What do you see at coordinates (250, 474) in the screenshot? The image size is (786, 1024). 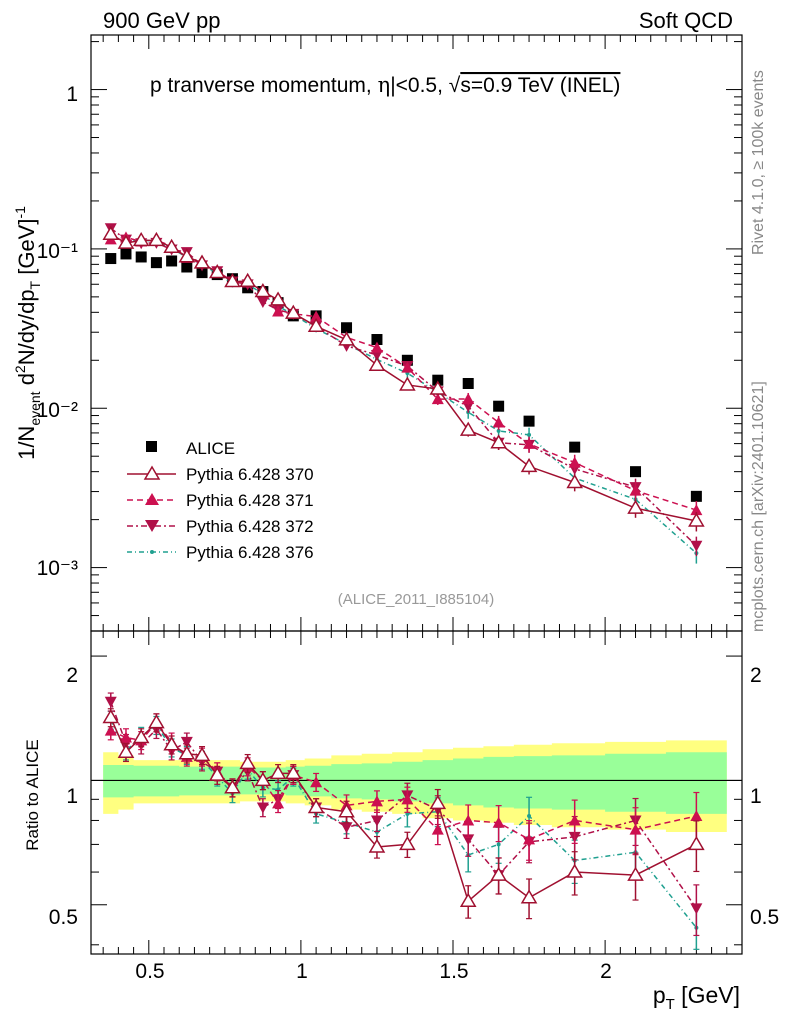 I see `legend-label-370: Pythia 6.428 370` at bounding box center [250, 474].